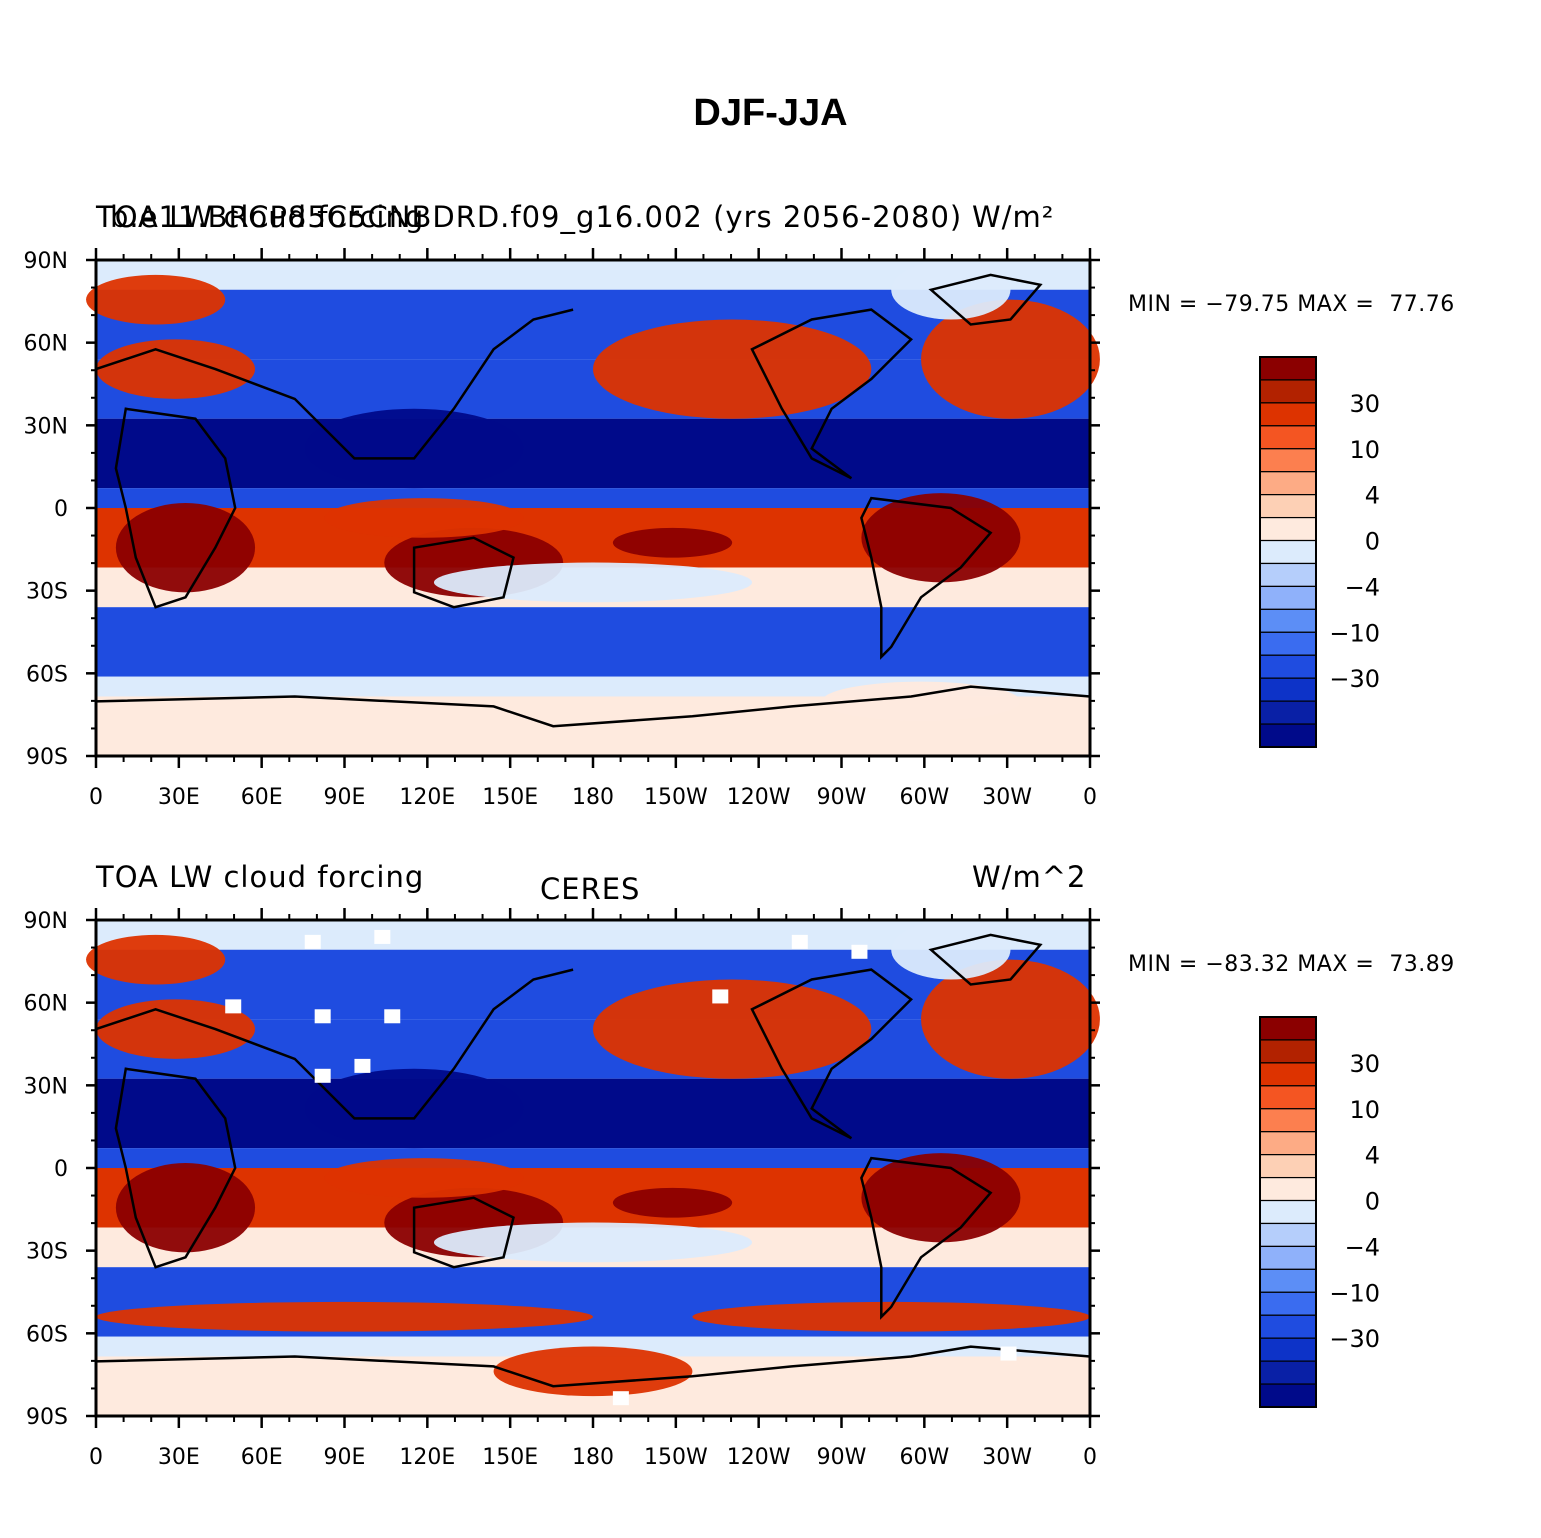  What do you see at coordinates (676, 1457) in the screenshot?
I see `lon-tick-label: 150W` at bounding box center [676, 1457].